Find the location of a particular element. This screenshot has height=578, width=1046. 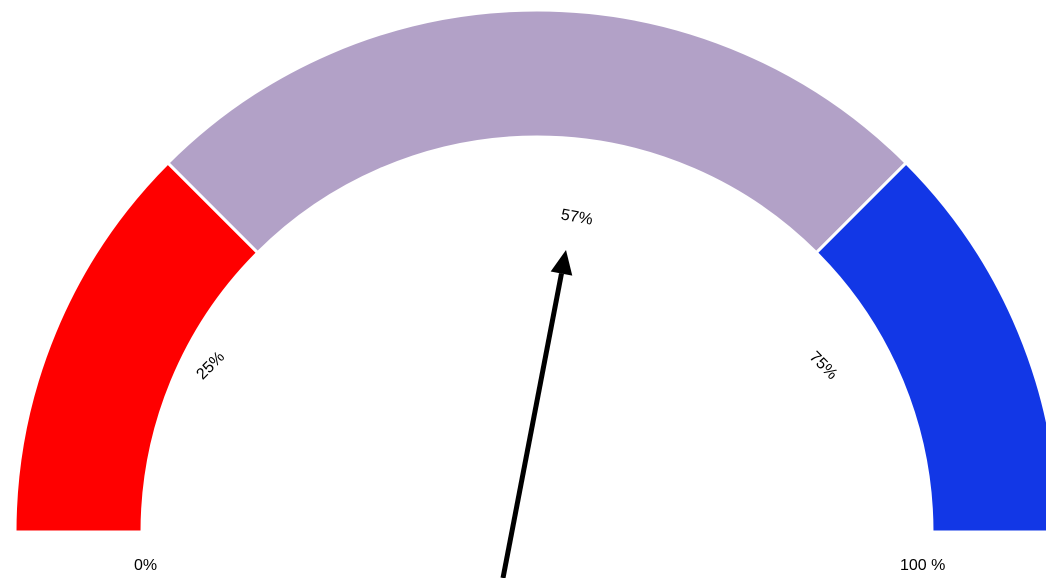

needle-shaft is located at coordinates (532, 425).